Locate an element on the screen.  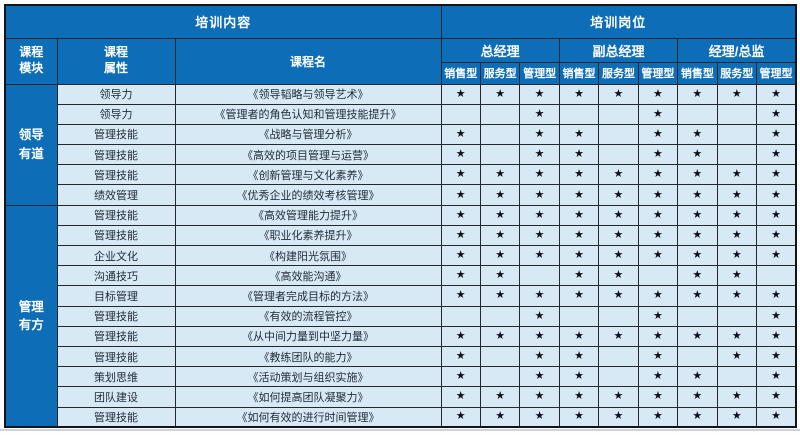
module-label: 领导有道 is located at coordinates (31, 144).